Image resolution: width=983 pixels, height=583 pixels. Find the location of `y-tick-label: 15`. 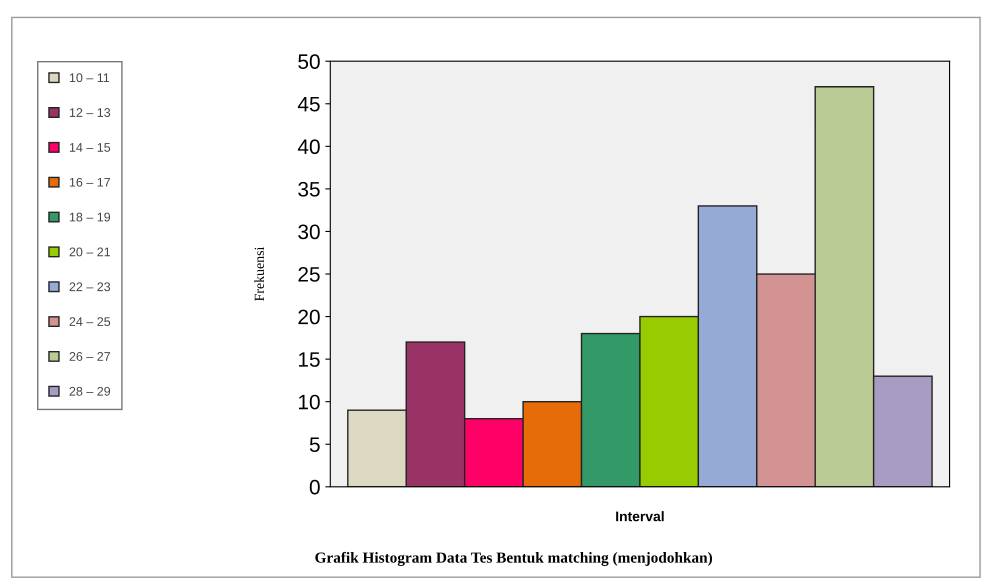

y-tick-label: 15 is located at coordinates (309, 359).